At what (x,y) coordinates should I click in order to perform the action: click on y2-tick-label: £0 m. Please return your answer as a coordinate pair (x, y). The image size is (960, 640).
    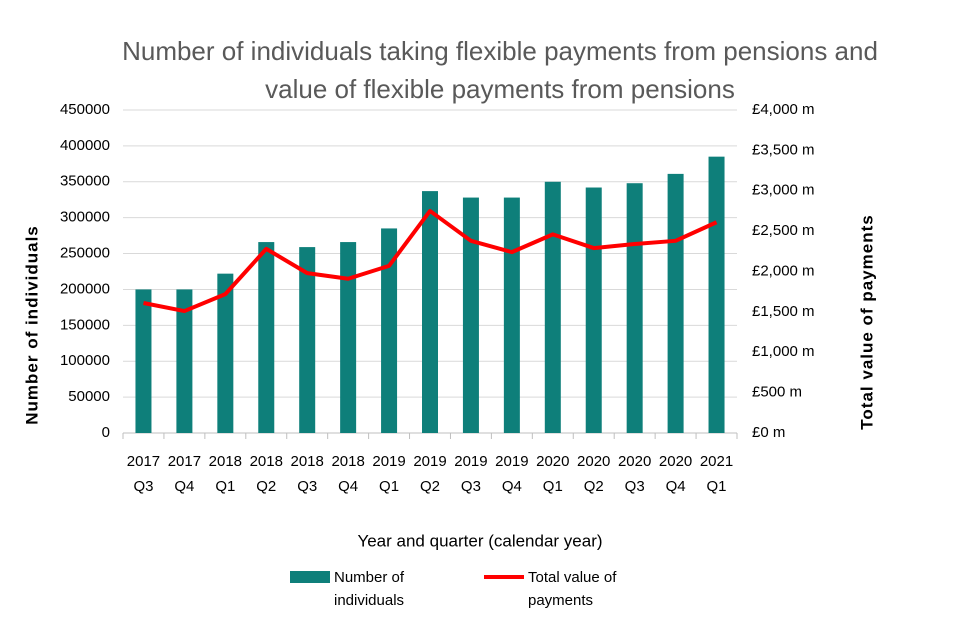
    Looking at the image, I should click on (768, 432).